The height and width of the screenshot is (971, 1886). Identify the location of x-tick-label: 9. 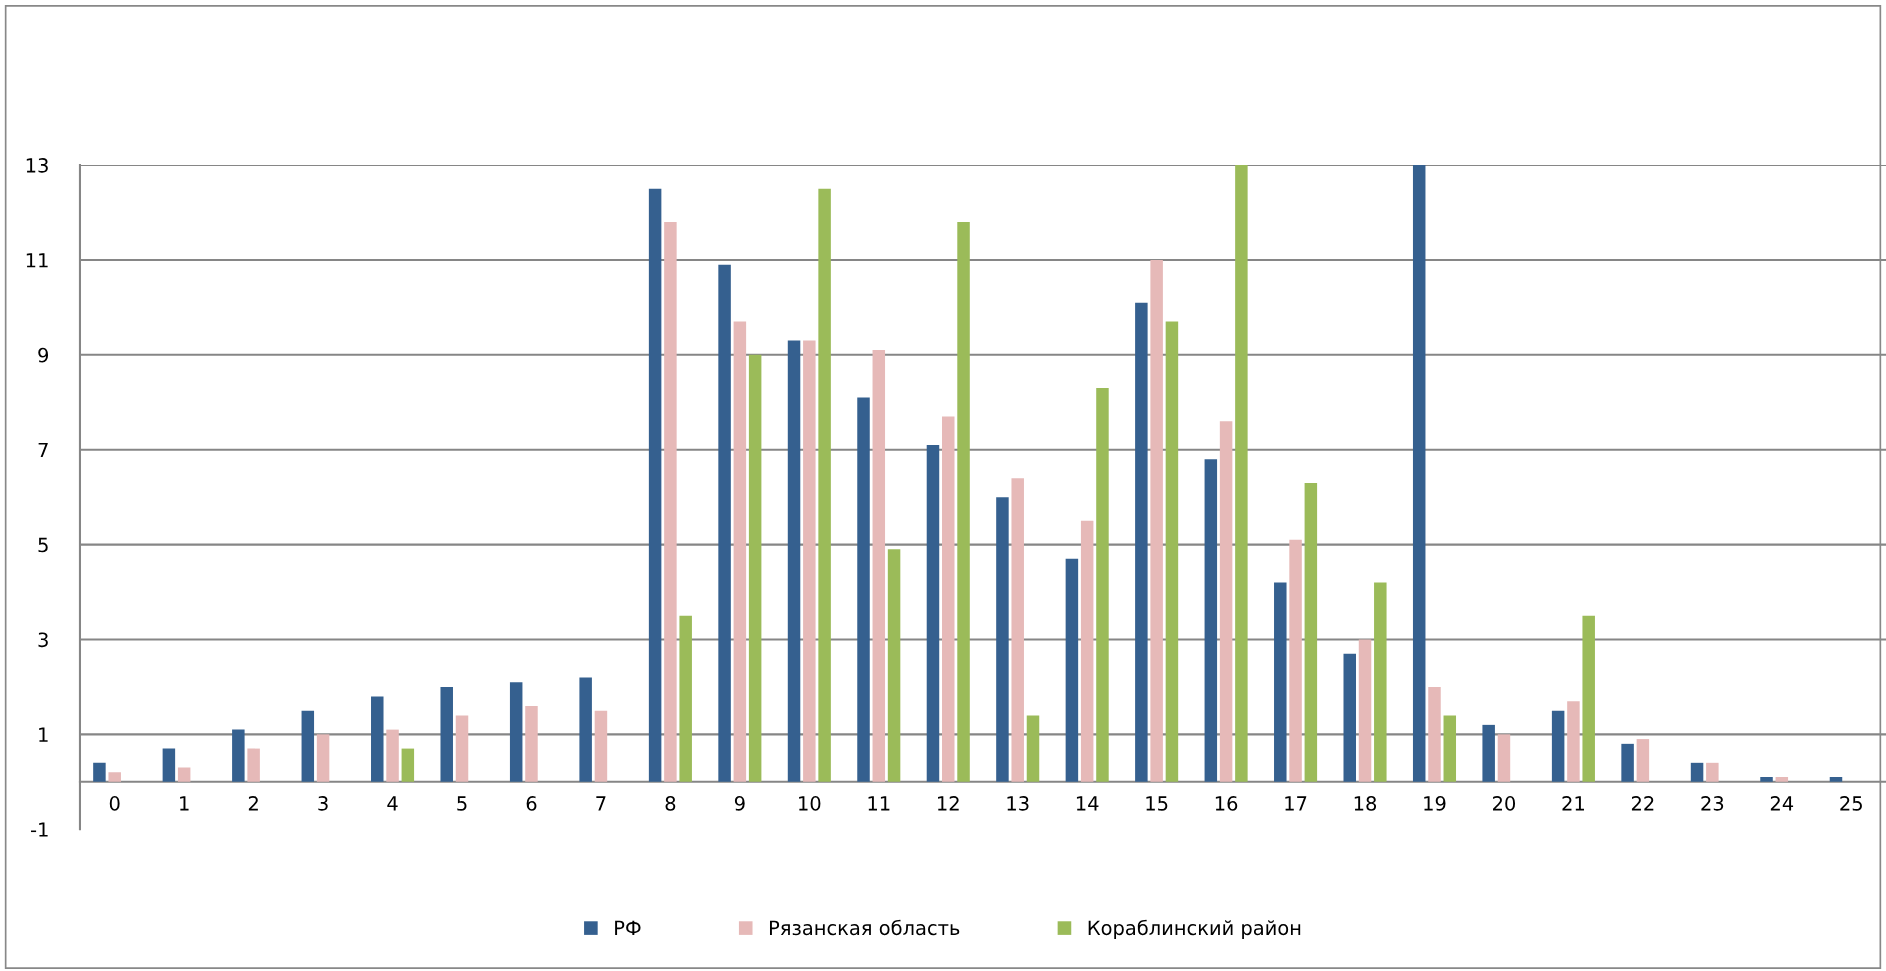
(739, 803).